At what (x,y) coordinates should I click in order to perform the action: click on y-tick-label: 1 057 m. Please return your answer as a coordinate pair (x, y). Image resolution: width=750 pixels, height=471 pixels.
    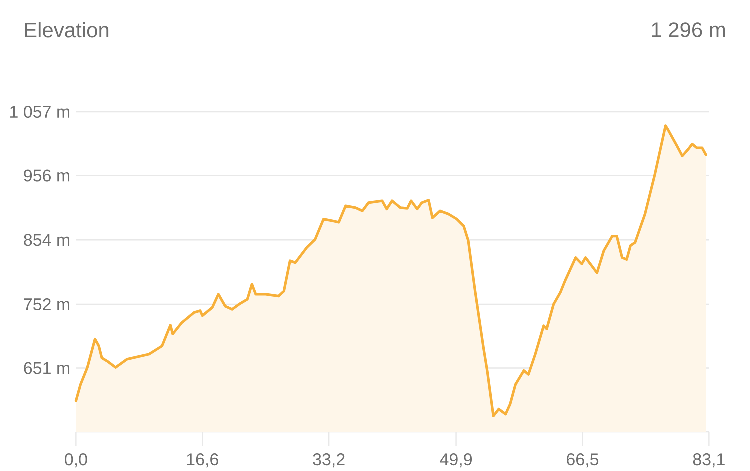
    Looking at the image, I should click on (40, 112).